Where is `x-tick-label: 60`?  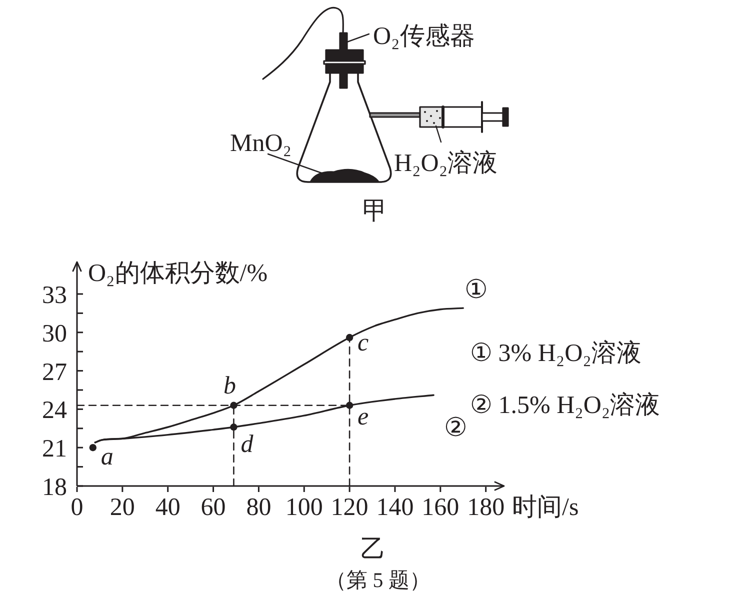 x-tick-label: 60 is located at coordinates (213, 507).